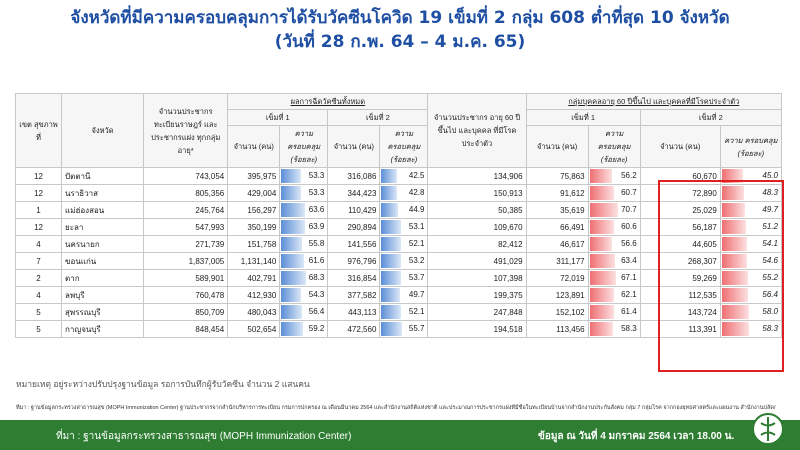  I want to click on cell-g1pct: 63.4, so click(614, 261).